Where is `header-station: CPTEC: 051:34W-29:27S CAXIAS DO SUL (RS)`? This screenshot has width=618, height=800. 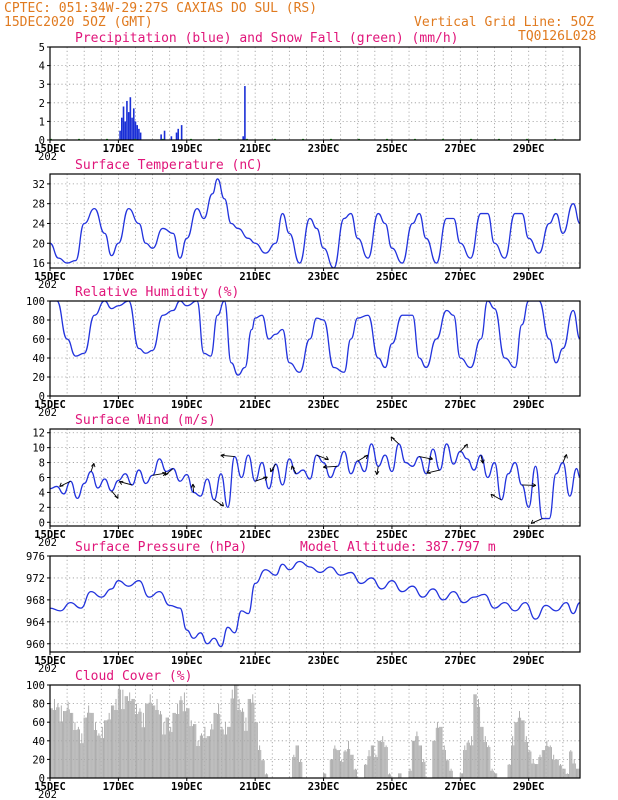 header-station: CPTEC: 051:34W-29:27S CAXIAS DO SUL (RS) is located at coordinates (160, 8).